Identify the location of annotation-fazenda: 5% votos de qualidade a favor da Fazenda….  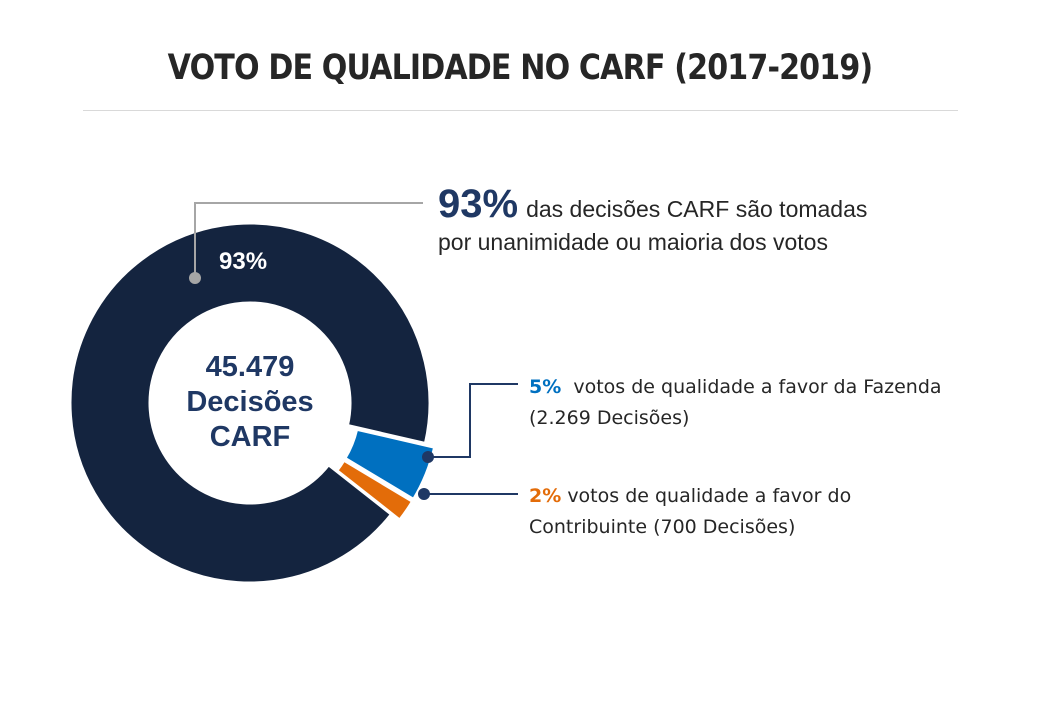
(769, 403).